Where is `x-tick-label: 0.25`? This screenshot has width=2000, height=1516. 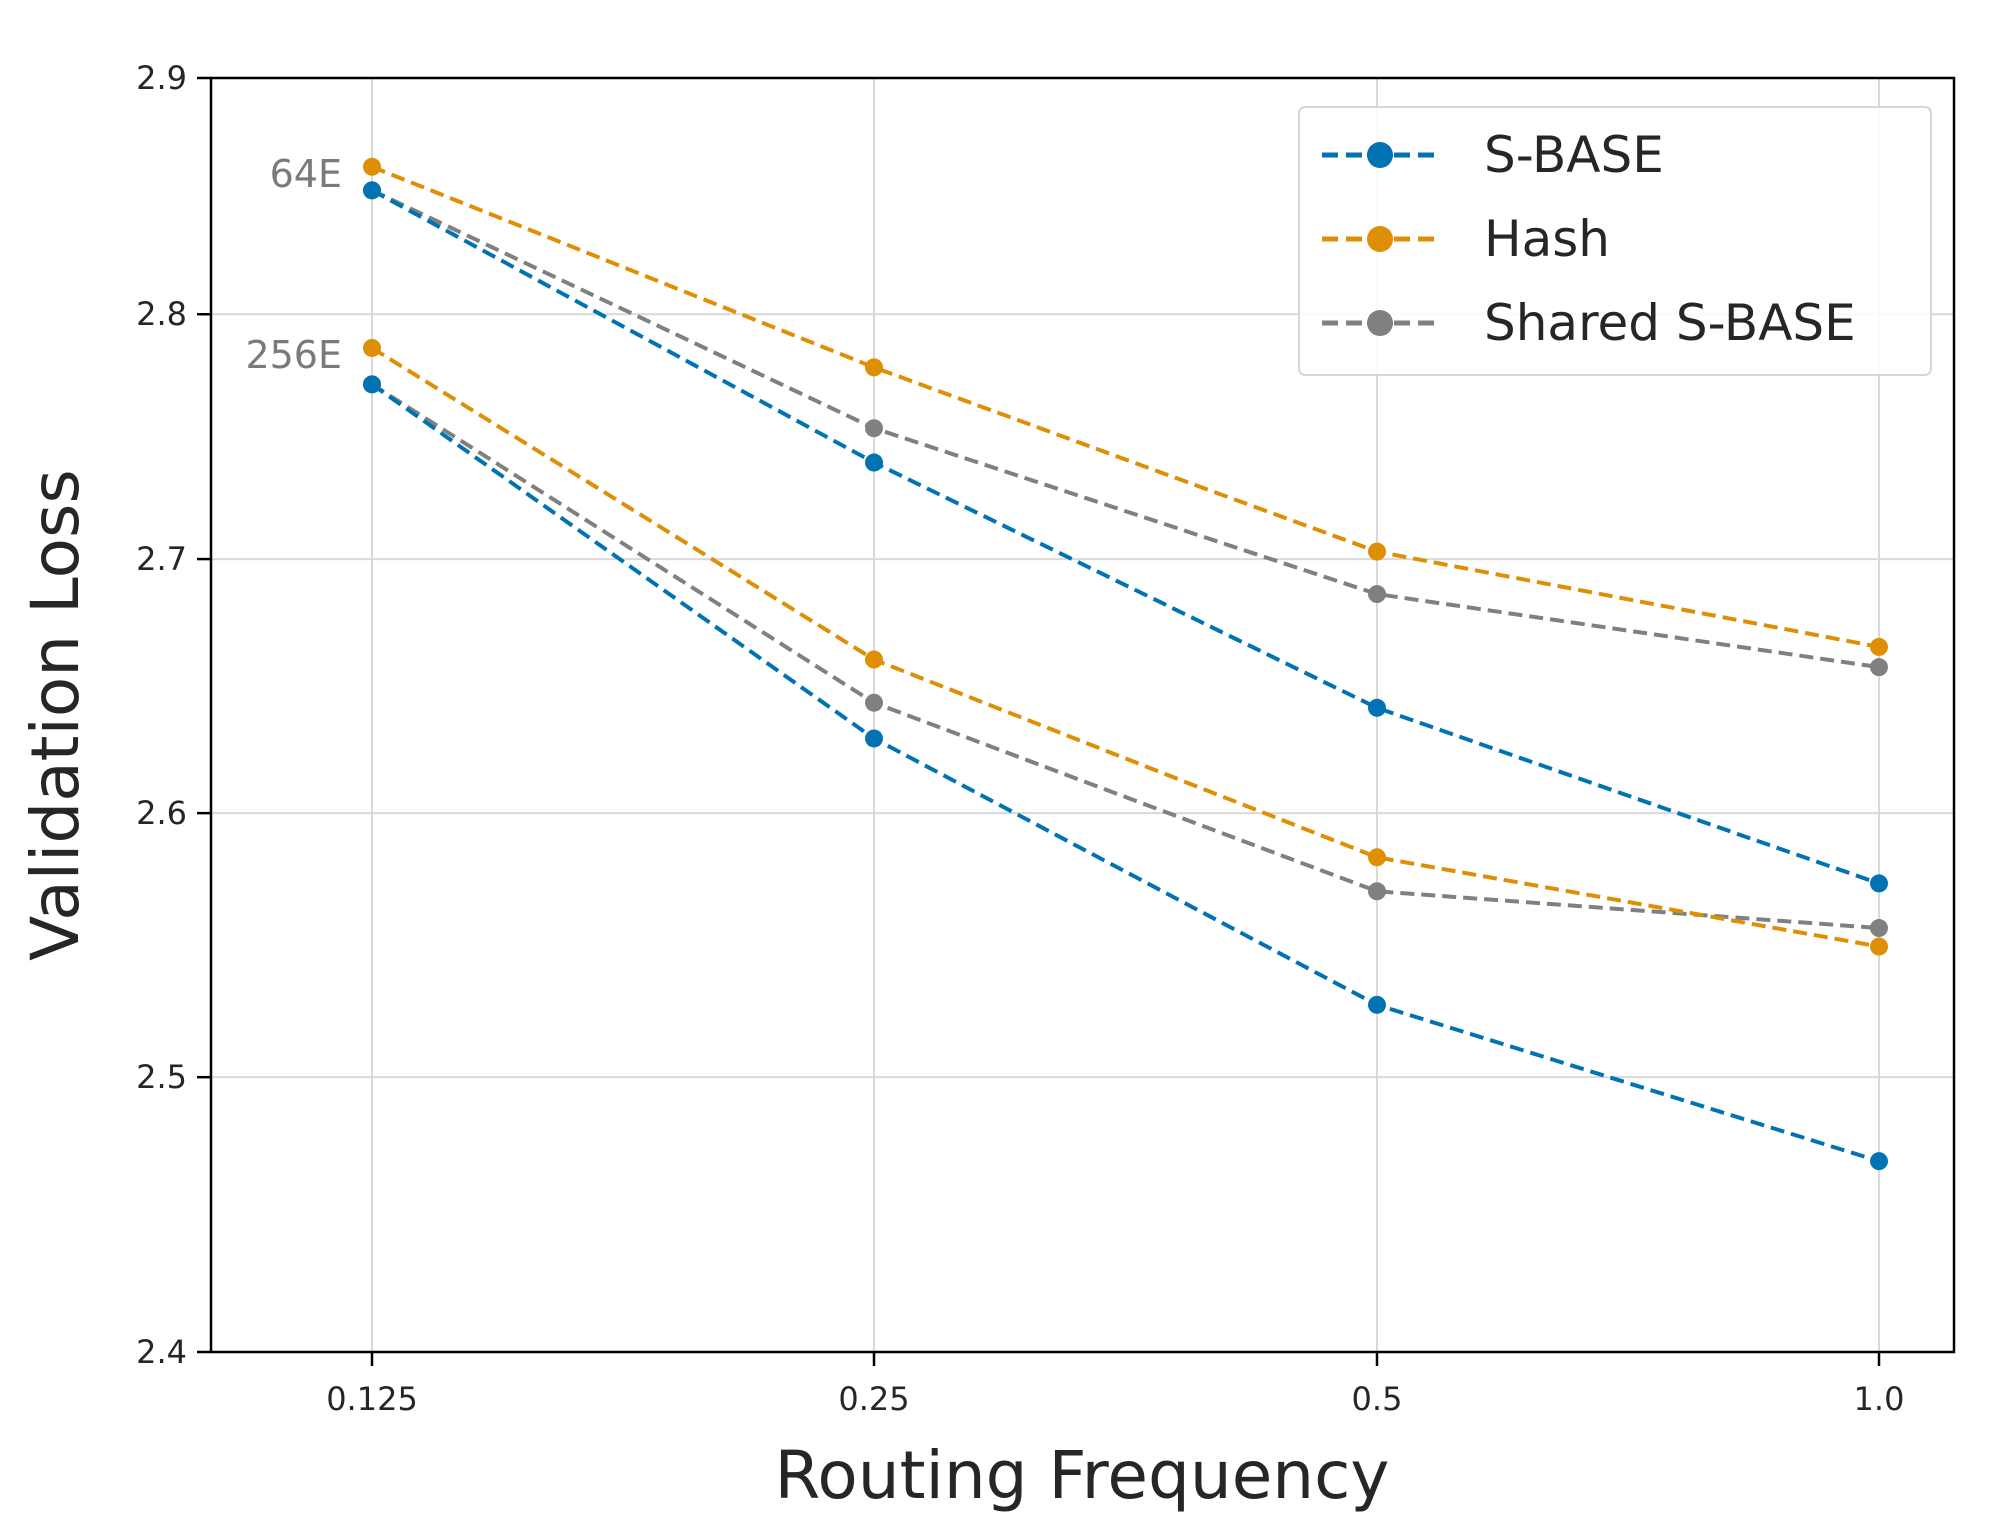 x-tick-label: 0.25 is located at coordinates (873, 1399).